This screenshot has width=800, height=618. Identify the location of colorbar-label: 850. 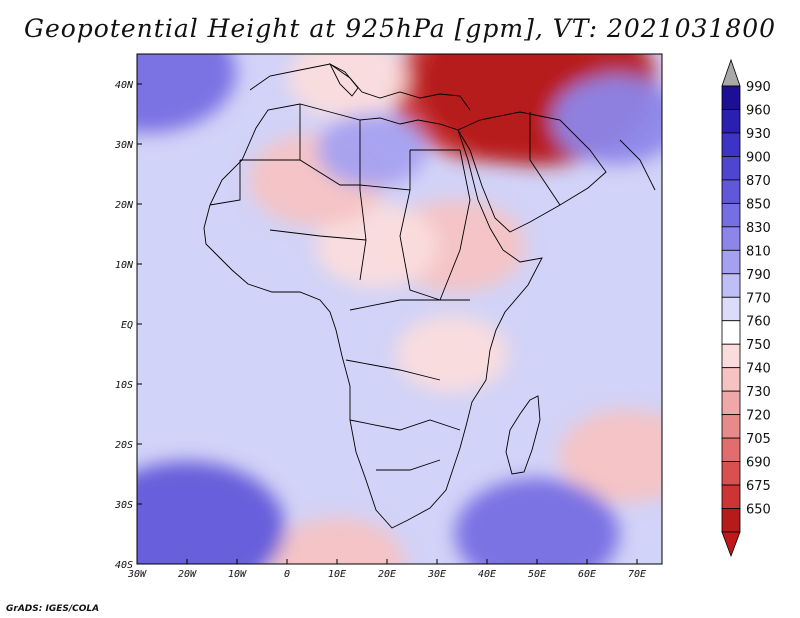
(758, 204).